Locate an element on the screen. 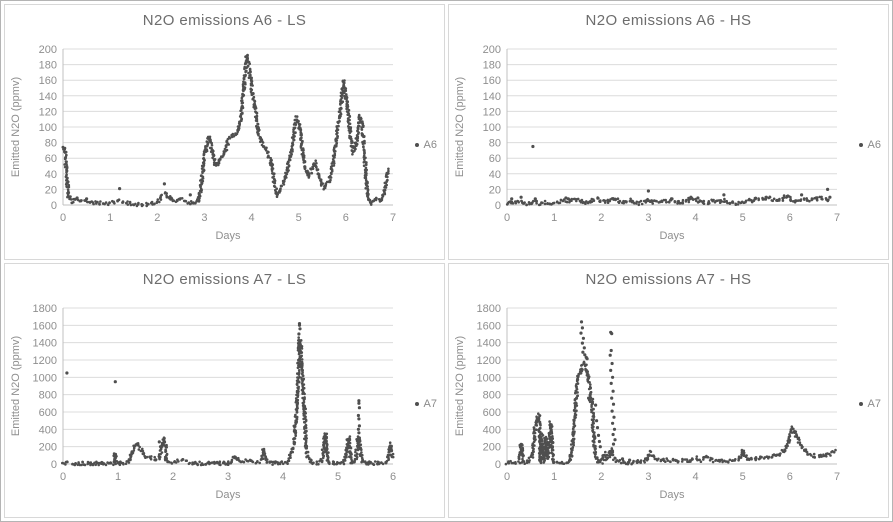 Image resolution: width=893 pixels, height=522 pixels. svg-text: 7 is located at coordinates (837, 218).